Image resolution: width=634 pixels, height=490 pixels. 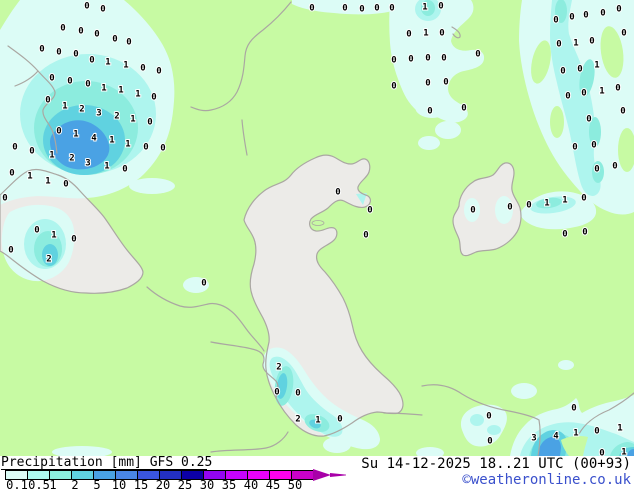 What do you see at coordinates (75, 484) in the screenshot?
I see `colorbar-tick: 2` at bounding box center [75, 484].